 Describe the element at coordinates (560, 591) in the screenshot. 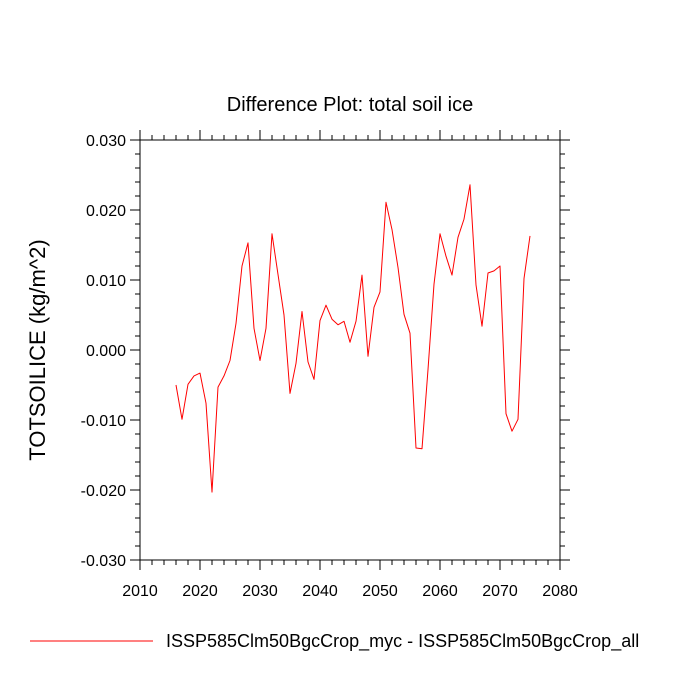

I see `x-tick-label: 2080` at that location.